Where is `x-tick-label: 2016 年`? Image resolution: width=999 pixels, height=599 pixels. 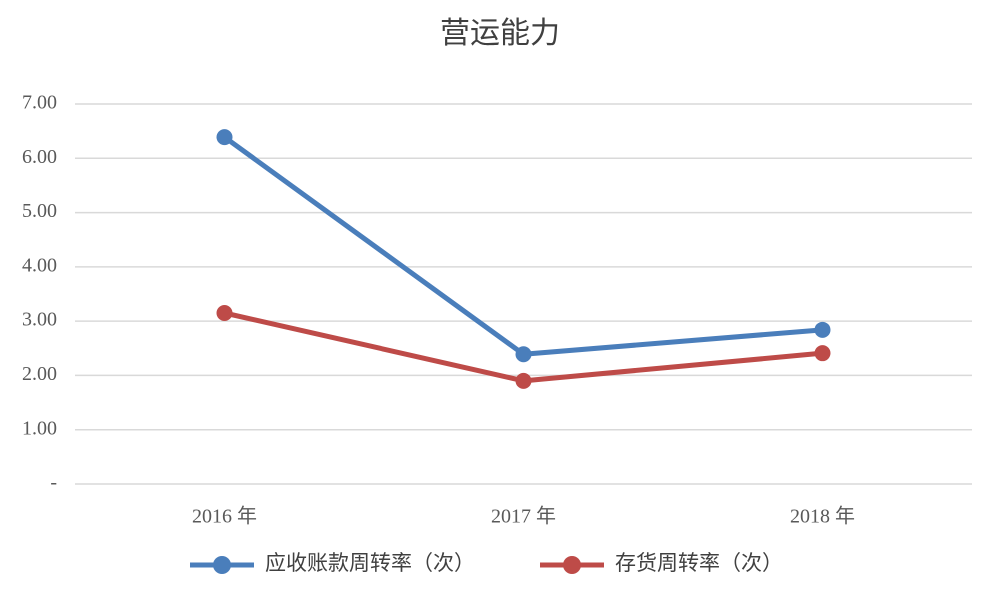
x-tick-label: 2016 年 is located at coordinates (224, 516).